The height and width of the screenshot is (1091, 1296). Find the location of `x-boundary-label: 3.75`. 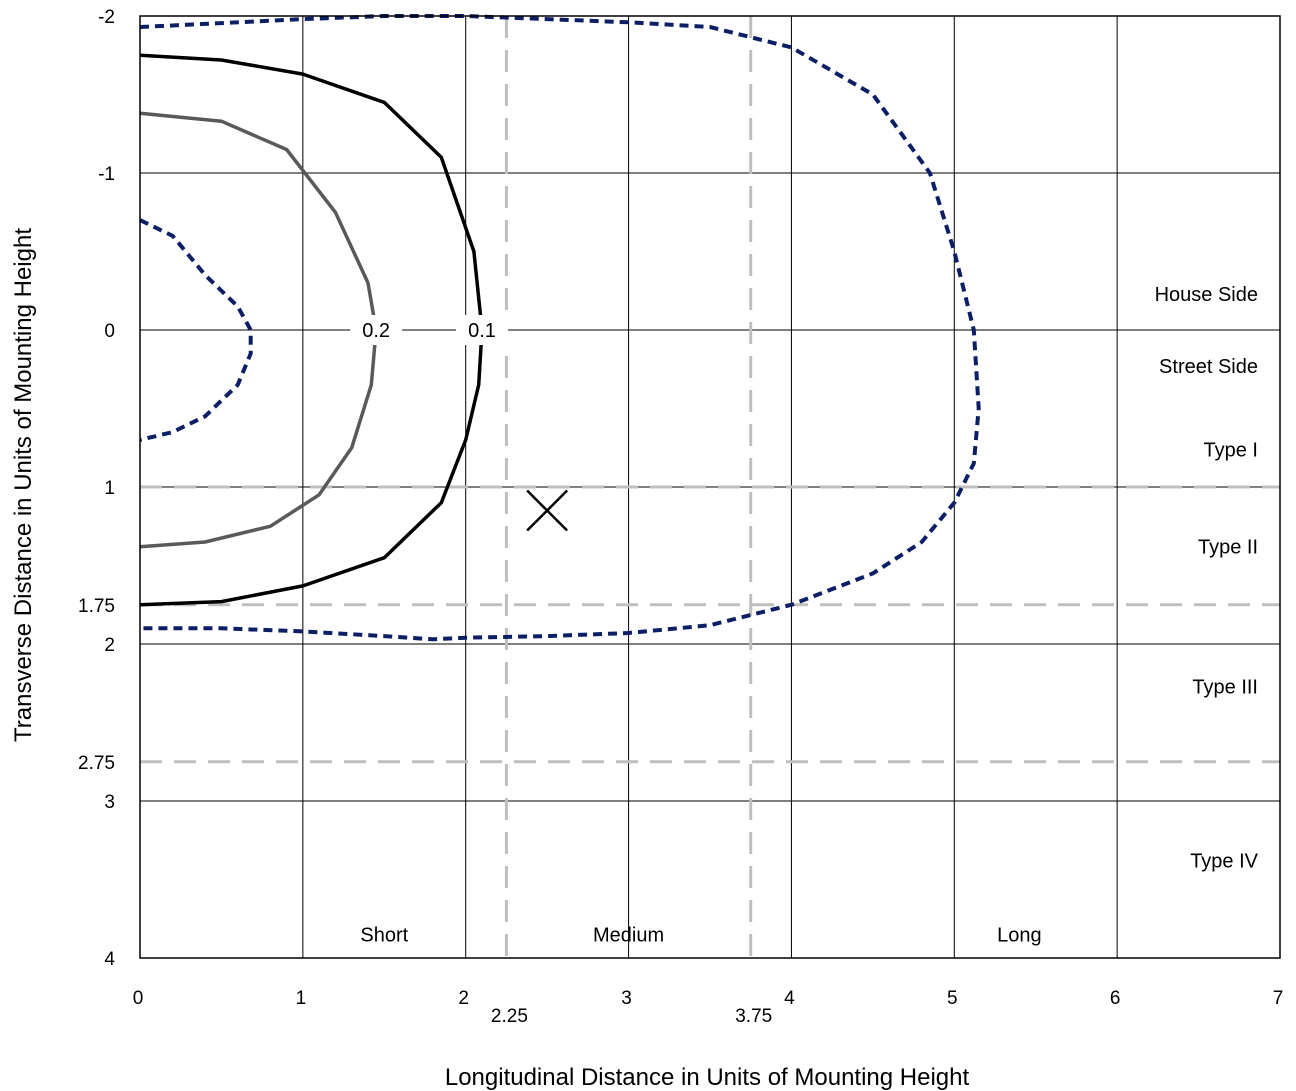

x-boundary-label: 3.75 is located at coordinates (753, 1016).